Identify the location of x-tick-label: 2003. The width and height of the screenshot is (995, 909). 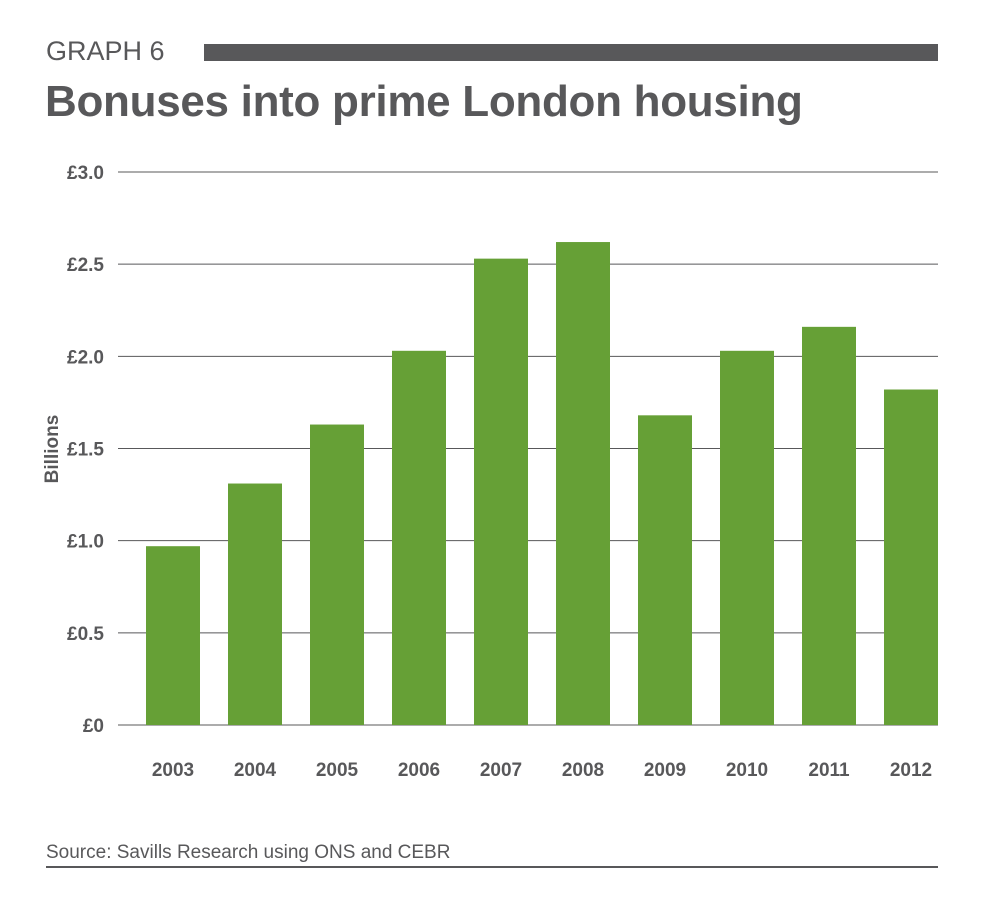
(173, 770).